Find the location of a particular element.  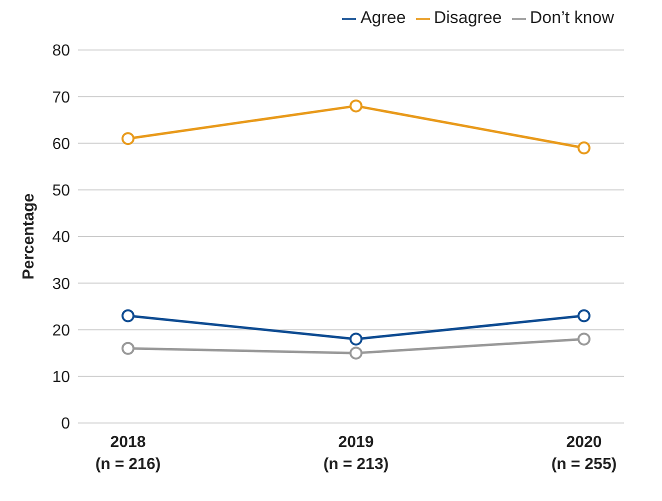

y-axis-title: Percentage is located at coordinates (29, 236).